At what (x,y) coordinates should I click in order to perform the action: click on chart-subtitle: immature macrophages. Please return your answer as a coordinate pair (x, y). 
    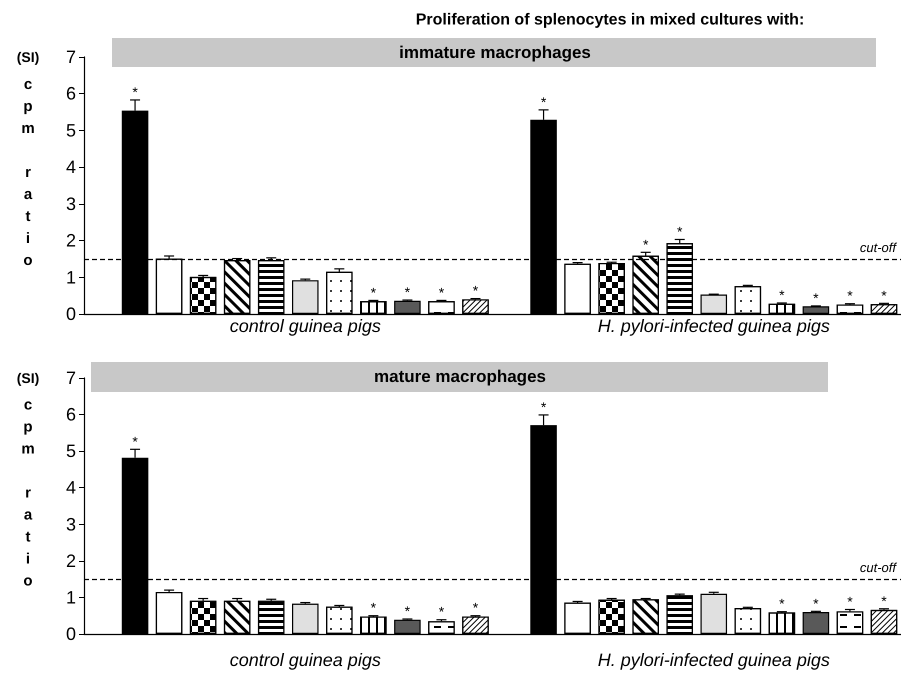
    Looking at the image, I should click on (495, 52).